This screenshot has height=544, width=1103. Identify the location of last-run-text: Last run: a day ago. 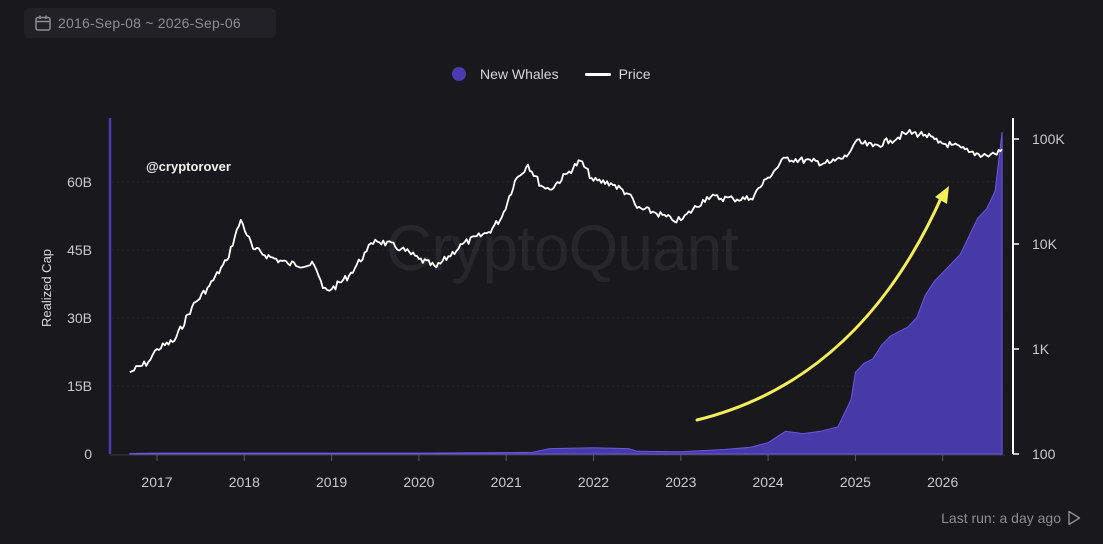
(1001, 518).